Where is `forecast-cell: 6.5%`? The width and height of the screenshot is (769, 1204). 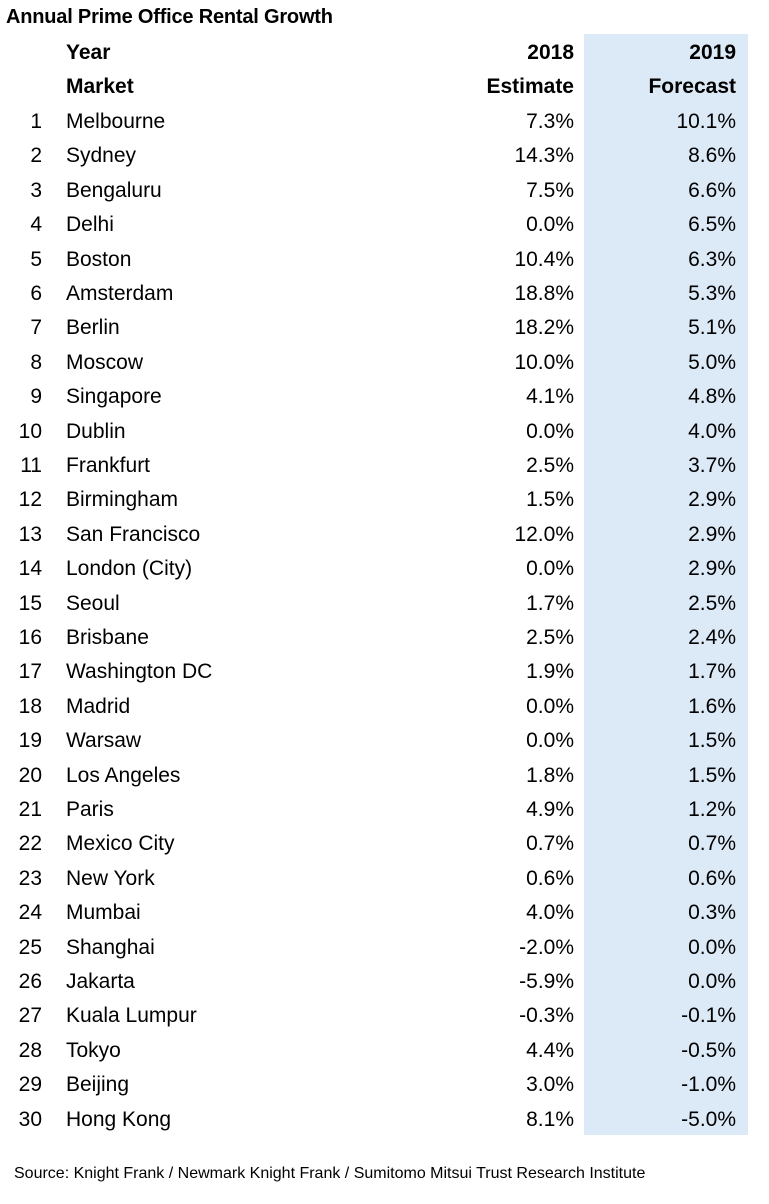
forecast-cell: 6.5% is located at coordinates (712, 225).